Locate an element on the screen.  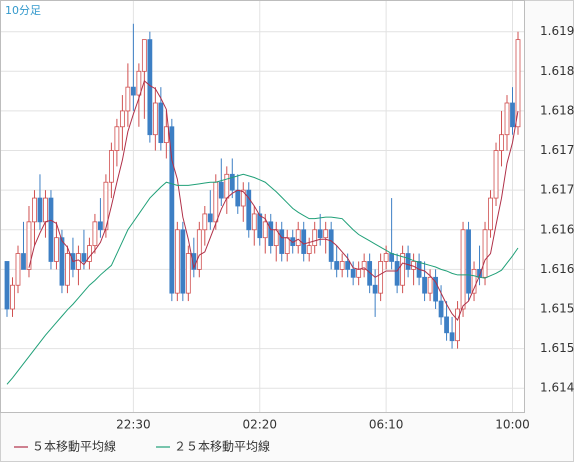
y-tick-label: 1.6155 is located at coordinates (557, 309).